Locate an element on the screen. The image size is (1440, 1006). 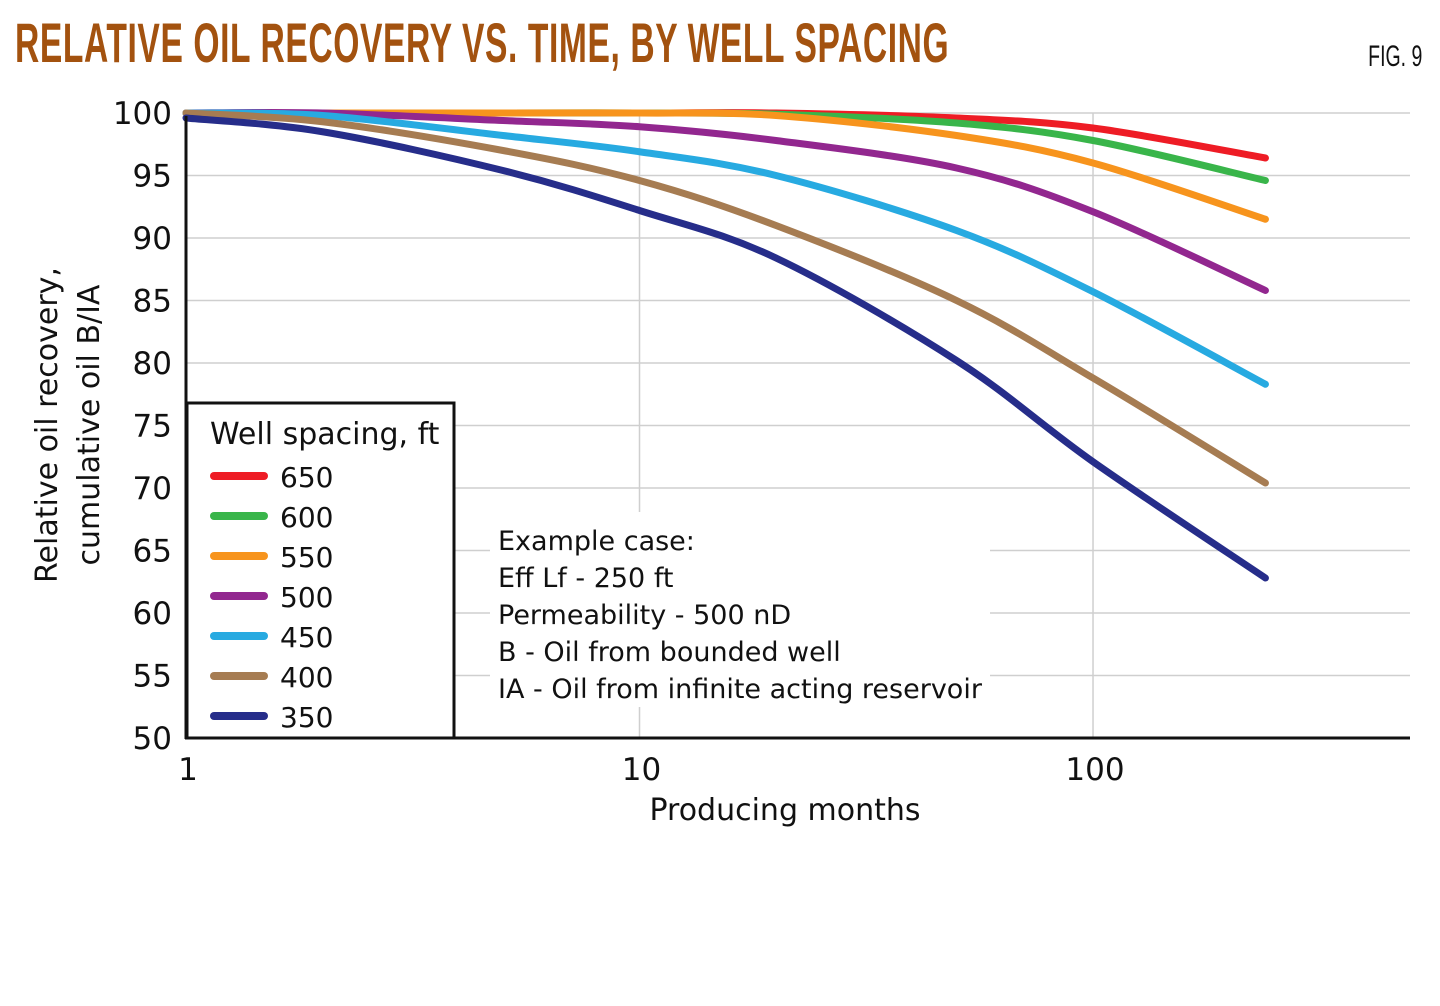
annotation-line: Example case: is located at coordinates (596, 541).